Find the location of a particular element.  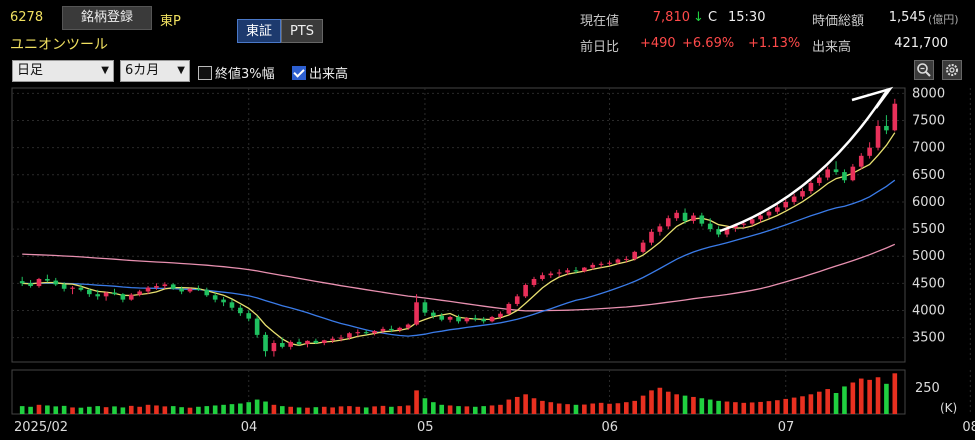

x-tick-label: 07 is located at coordinates (786, 427).